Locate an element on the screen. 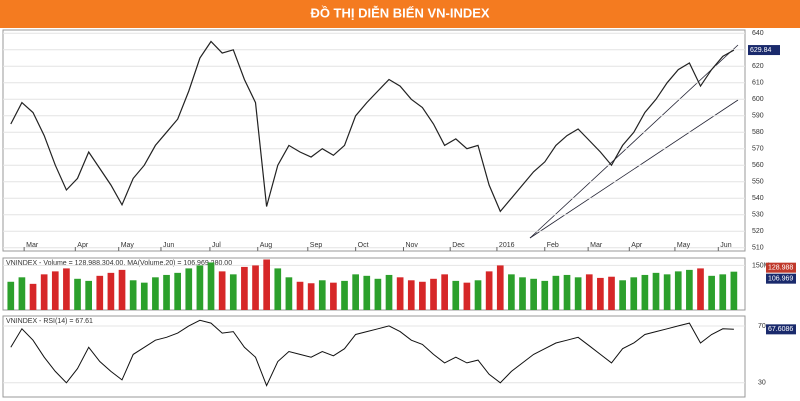  x-tick-label: Dec is located at coordinates (458, 245).